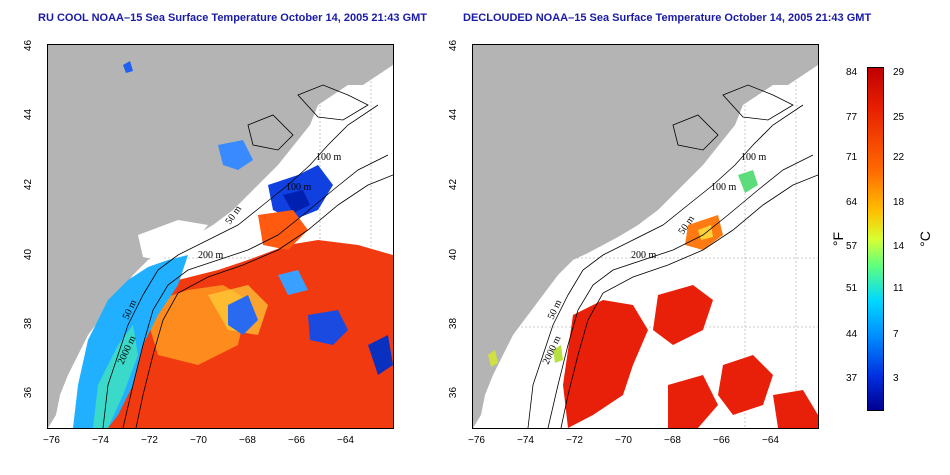  Describe the element at coordinates (852, 202) in the screenshot. I see `f-tick: 64` at that location.